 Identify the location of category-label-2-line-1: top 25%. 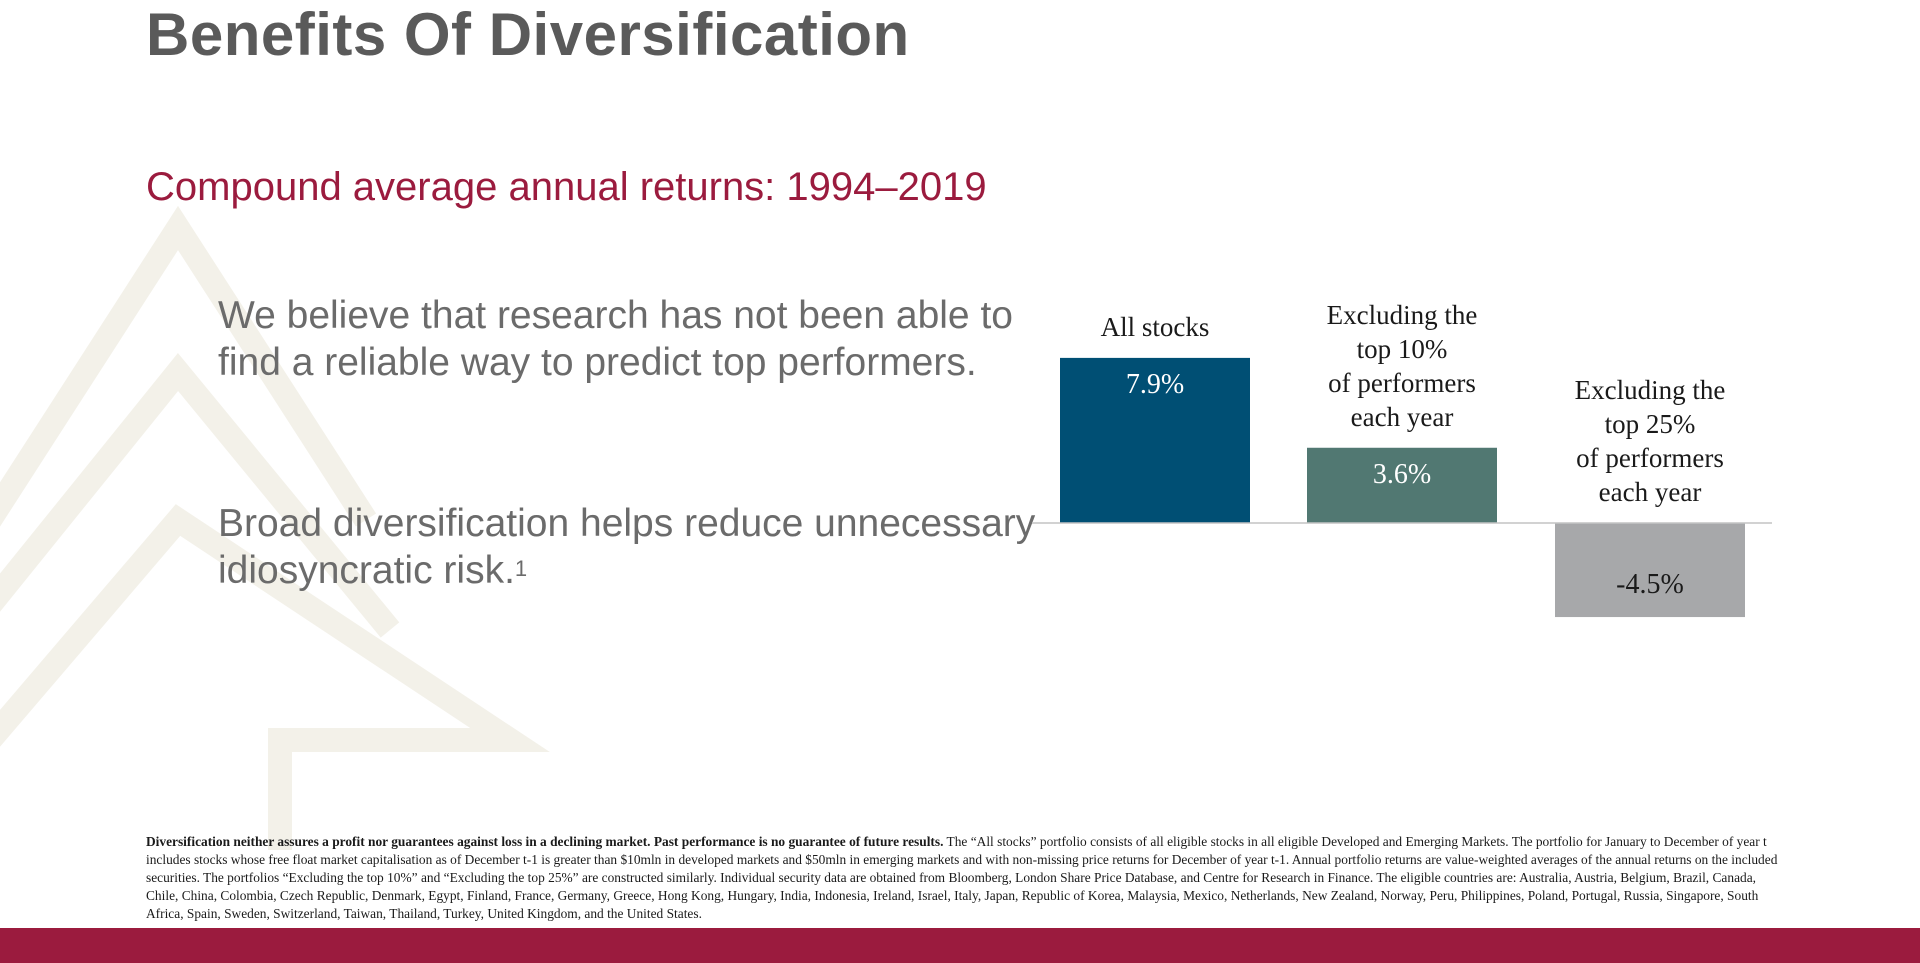
(1650, 424).